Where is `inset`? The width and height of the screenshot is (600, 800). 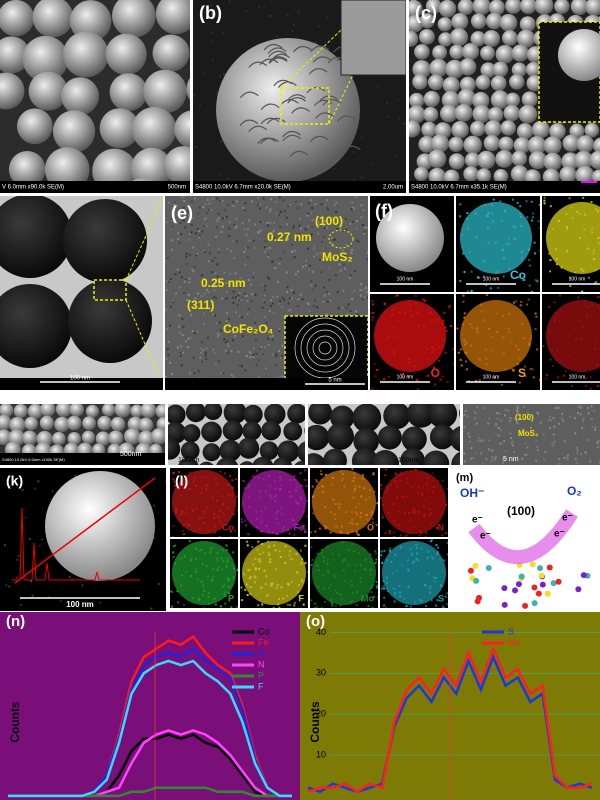 inset is located at coordinates (373, 38).